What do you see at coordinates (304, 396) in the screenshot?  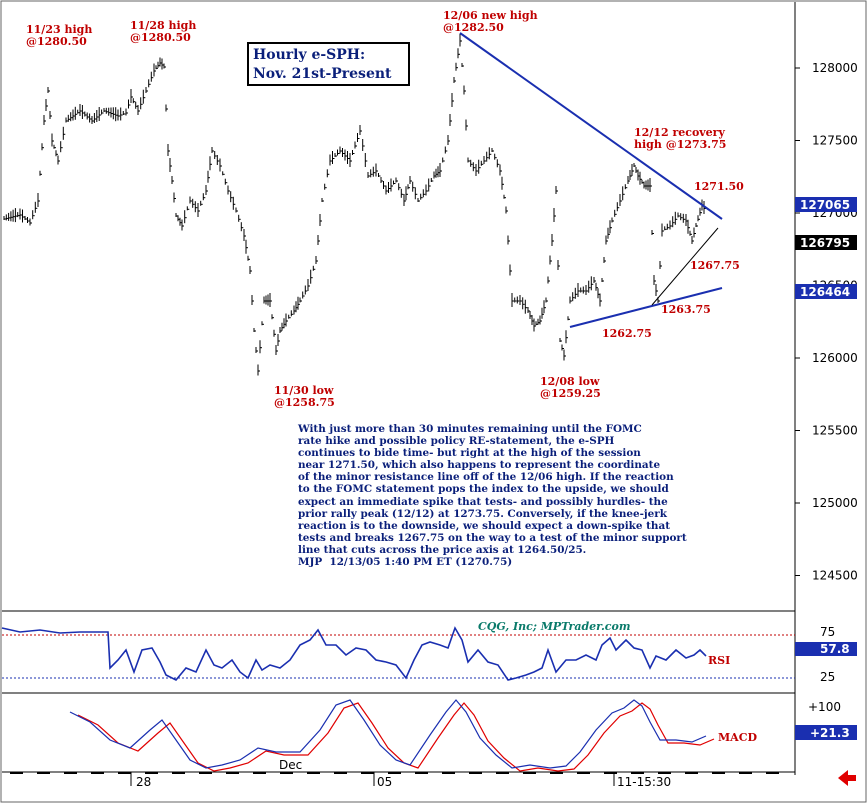 I see `annotation-11-30-low: 11/30 low @1258.75` at bounding box center [304, 396].